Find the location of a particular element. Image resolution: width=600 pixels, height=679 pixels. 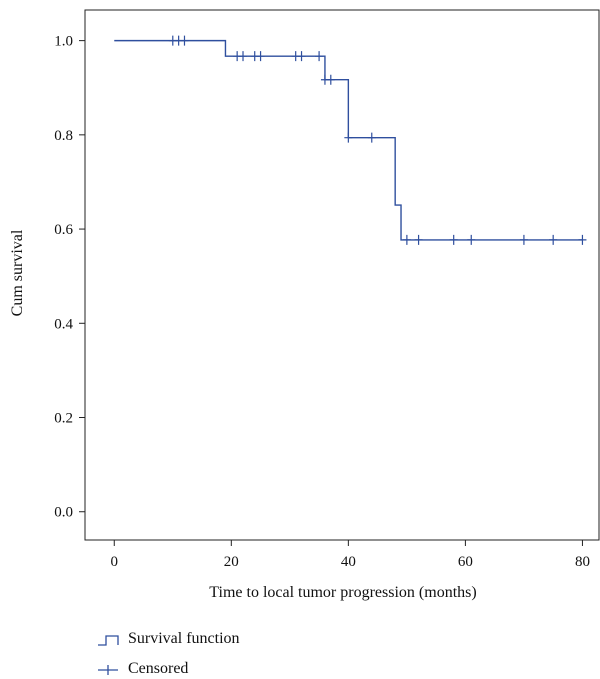

plus-marker-swatch is located at coordinates (108, 670).